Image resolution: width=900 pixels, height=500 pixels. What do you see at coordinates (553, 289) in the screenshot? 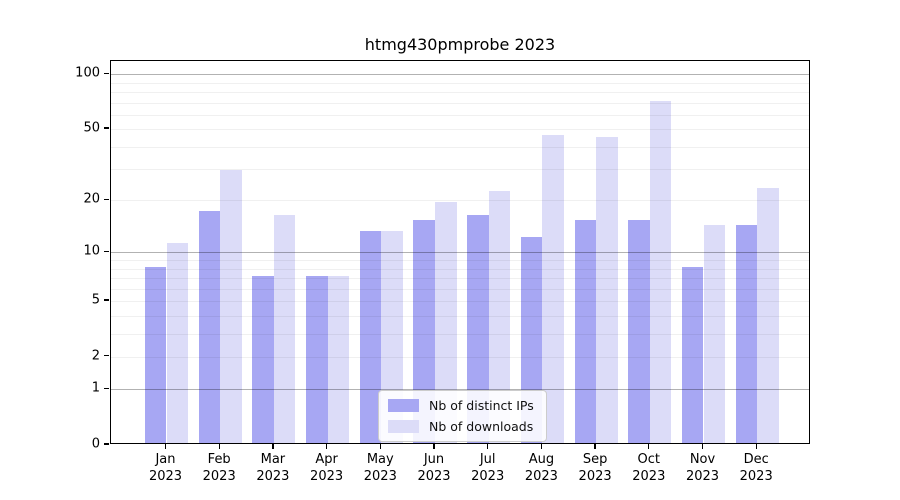
I see `bar-downloads-aug` at bounding box center [553, 289].